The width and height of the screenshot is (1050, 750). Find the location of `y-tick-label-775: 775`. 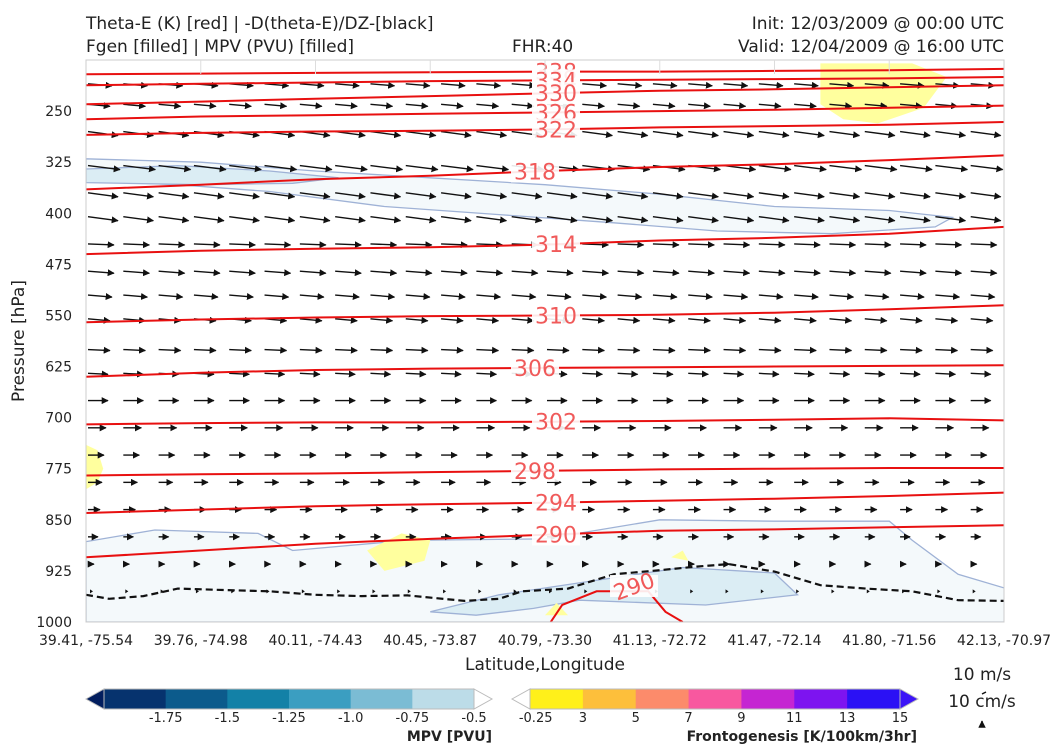

y-tick-label-775: 775 is located at coordinates (58, 470).